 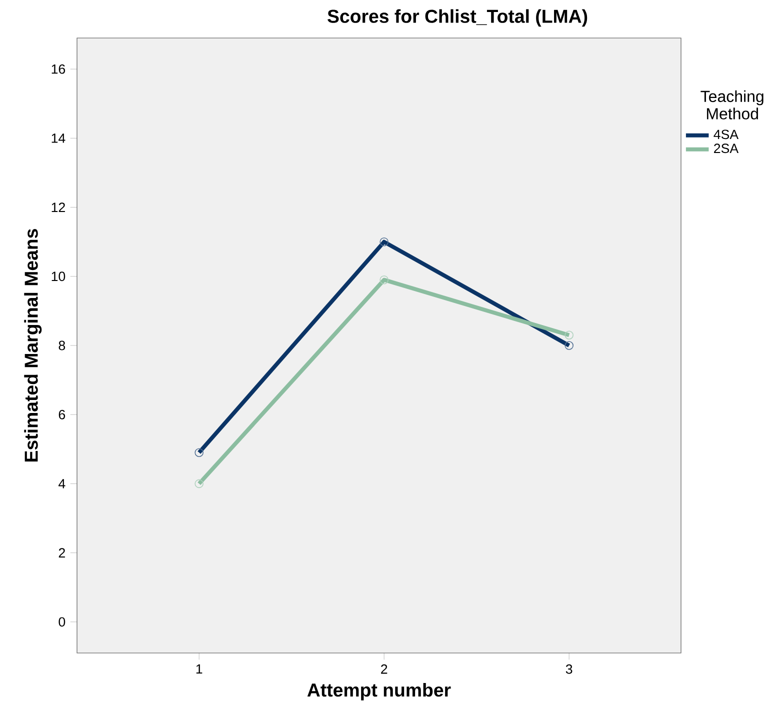 I want to click on x-tick-label: 3, so click(x=569, y=669).